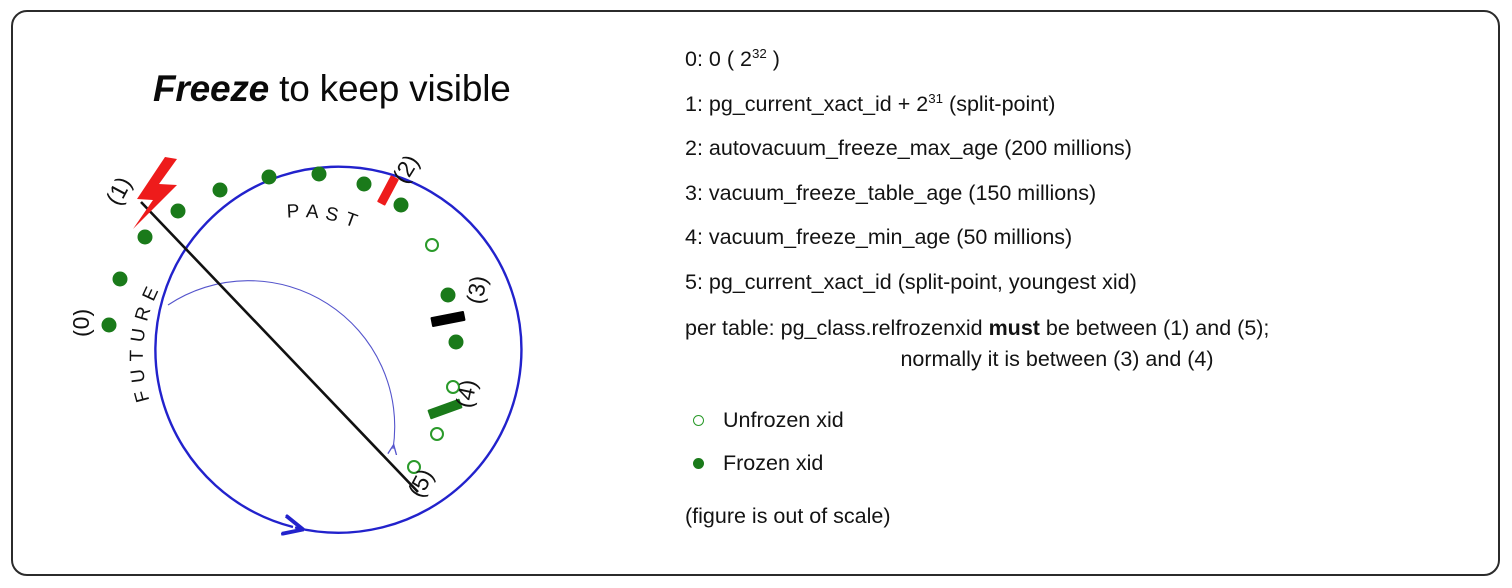 The image size is (1512, 588). Describe the element at coordinates (1085, 420) in the screenshot. I see `legend-item-unfrozen: Unfrozen xid` at that location.